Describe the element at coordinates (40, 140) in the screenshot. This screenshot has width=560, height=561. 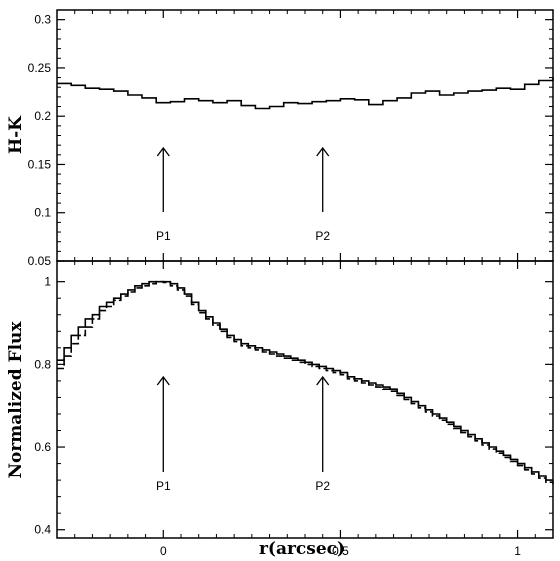
I see `hk-y-tick-labels: 0.05 0.1 0.15 0.2 0.25 0.3` at that location.